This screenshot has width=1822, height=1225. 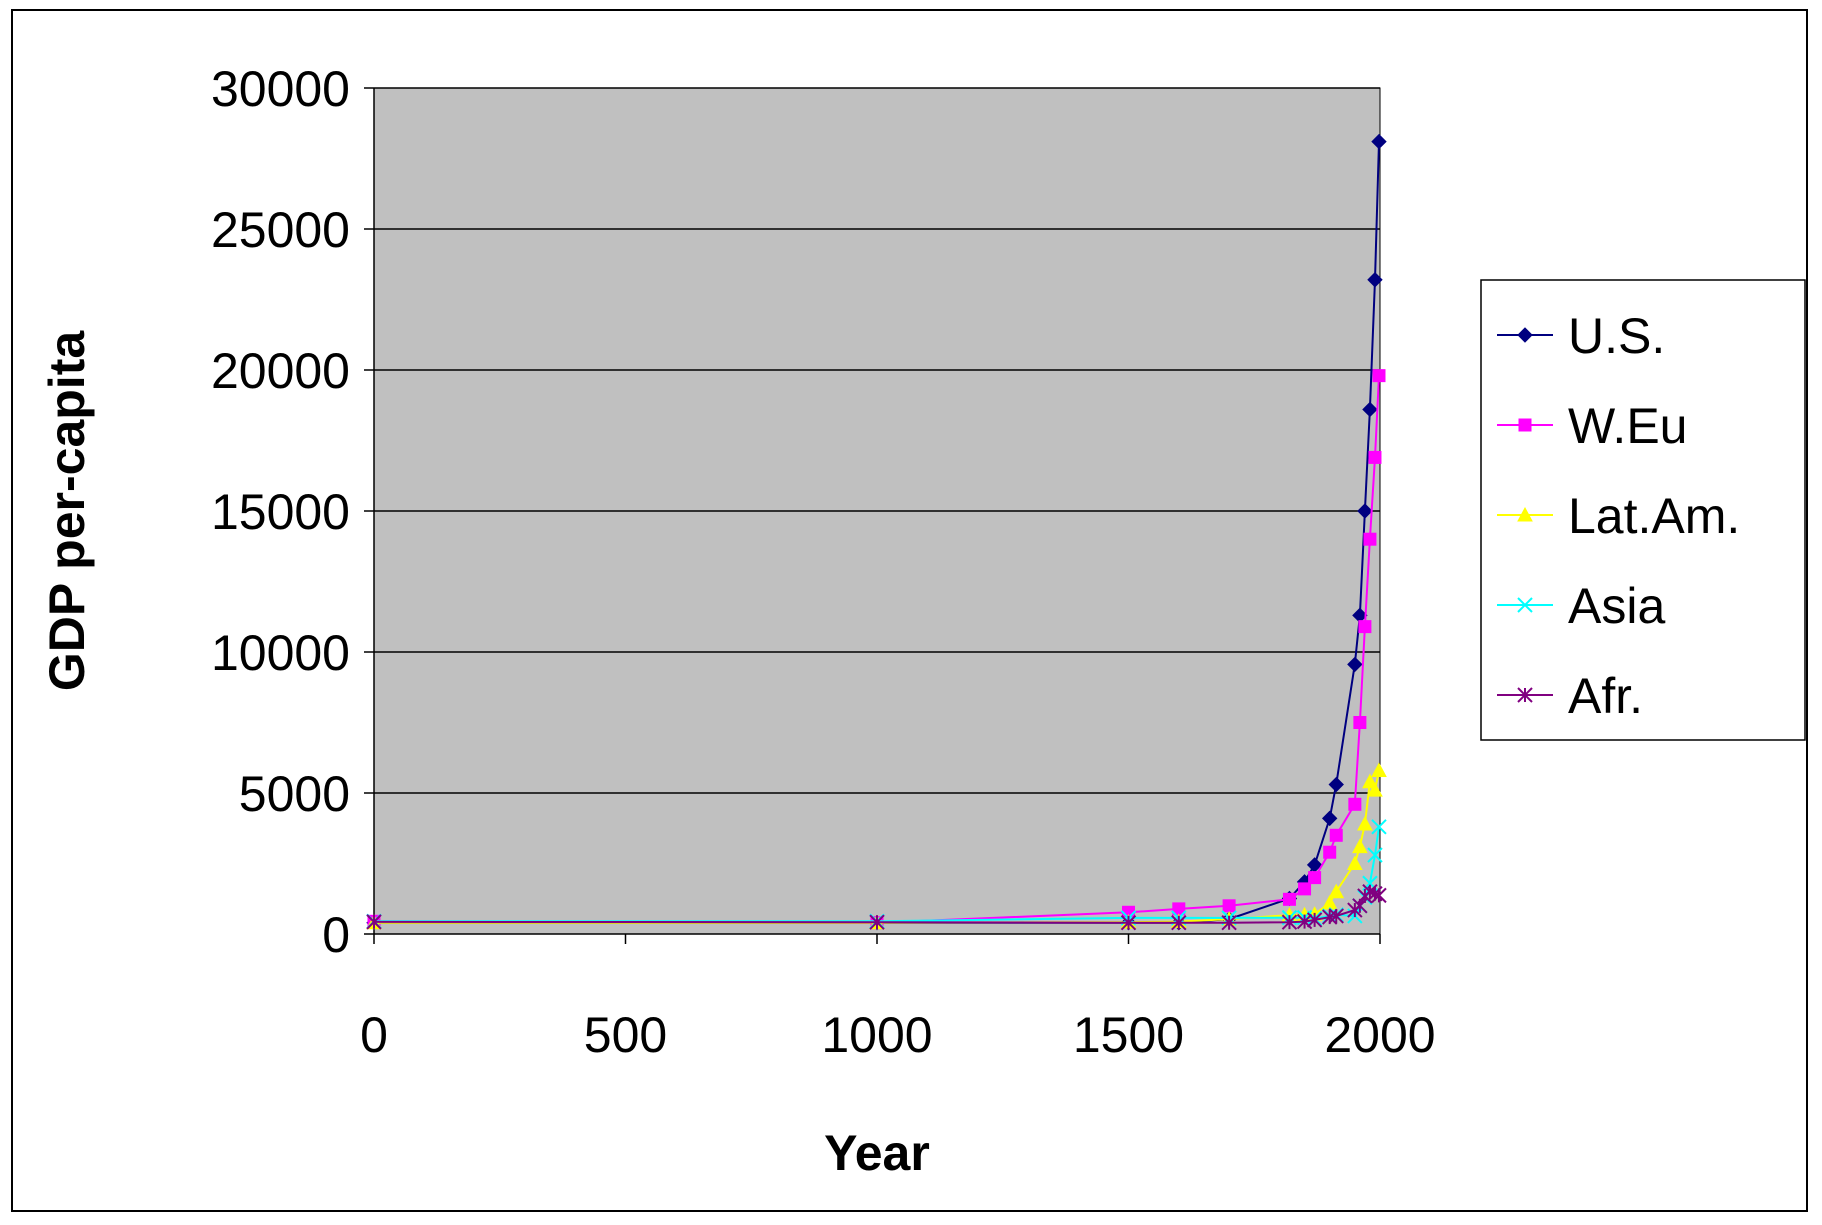 What do you see at coordinates (1616, 606) in the screenshot?
I see `legend-label-asia: Asia` at bounding box center [1616, 606].